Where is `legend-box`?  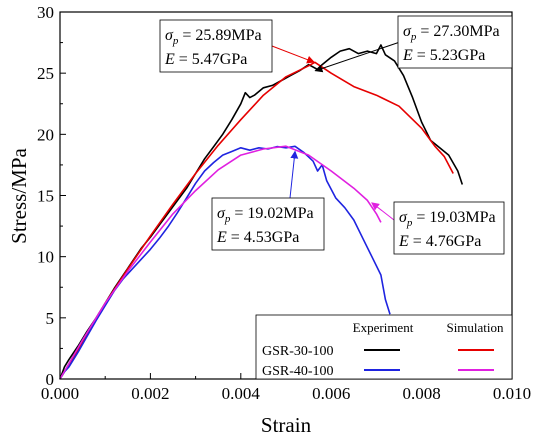
legend-box is located at coordinates (384, 347).